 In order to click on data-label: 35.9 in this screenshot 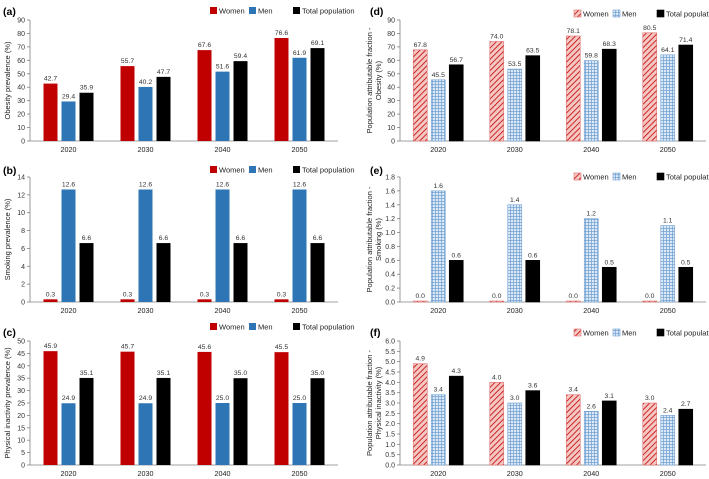, I will do `click(86, 88)`.